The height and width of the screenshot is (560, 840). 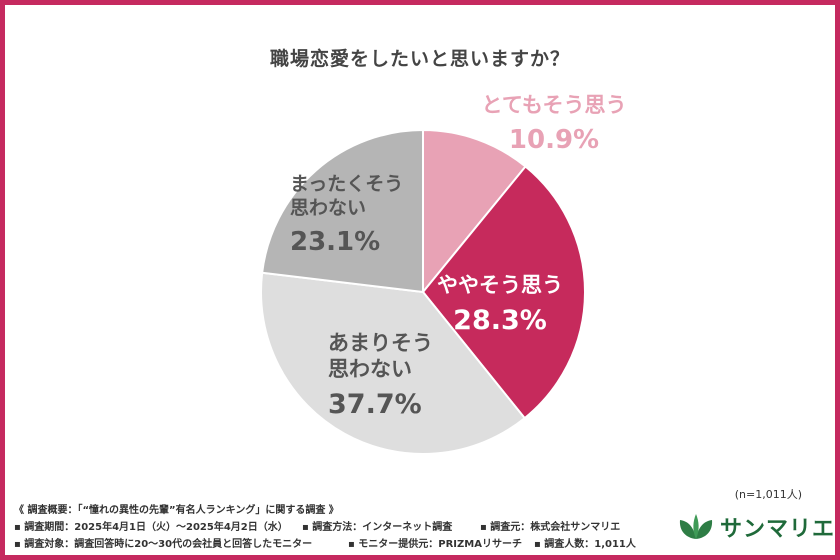 I want to click on slice-label-2: ややそう思う, so click(x=500, y=285).